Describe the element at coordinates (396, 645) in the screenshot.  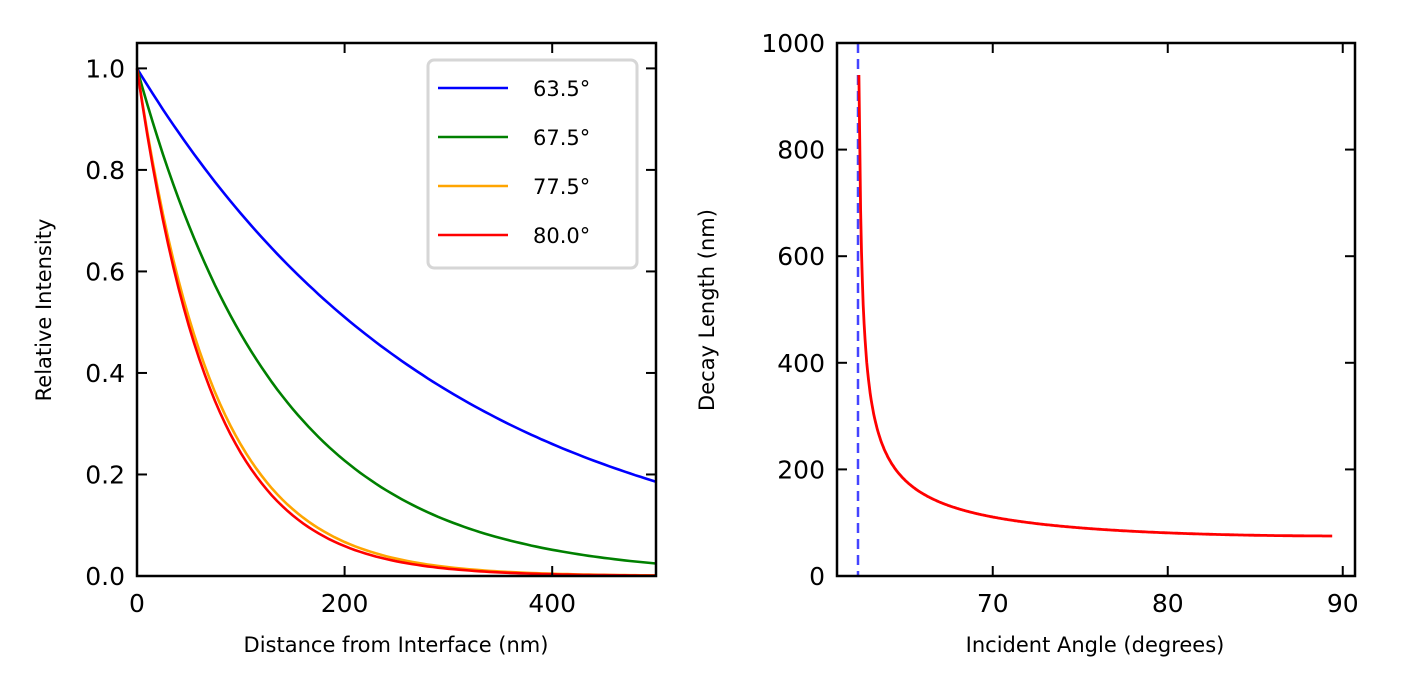
I see `intensity-x-axis-label: Distance from Interface (nm)` at that location.